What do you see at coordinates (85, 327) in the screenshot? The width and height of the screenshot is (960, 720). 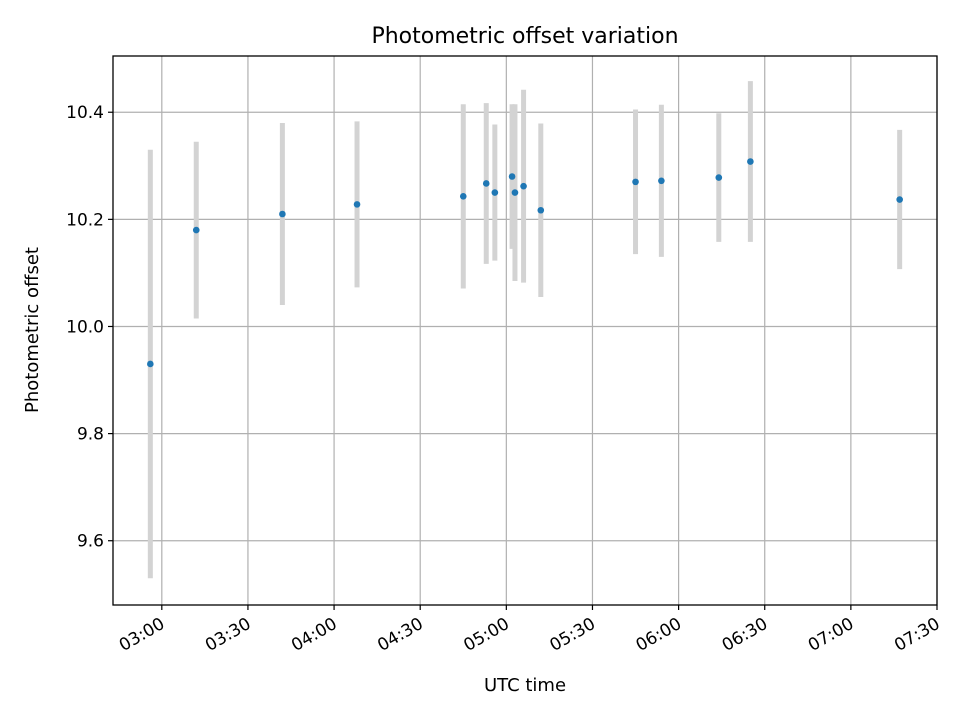 I see `y-tick-label: 10.0` at bounding box center [85, 327].